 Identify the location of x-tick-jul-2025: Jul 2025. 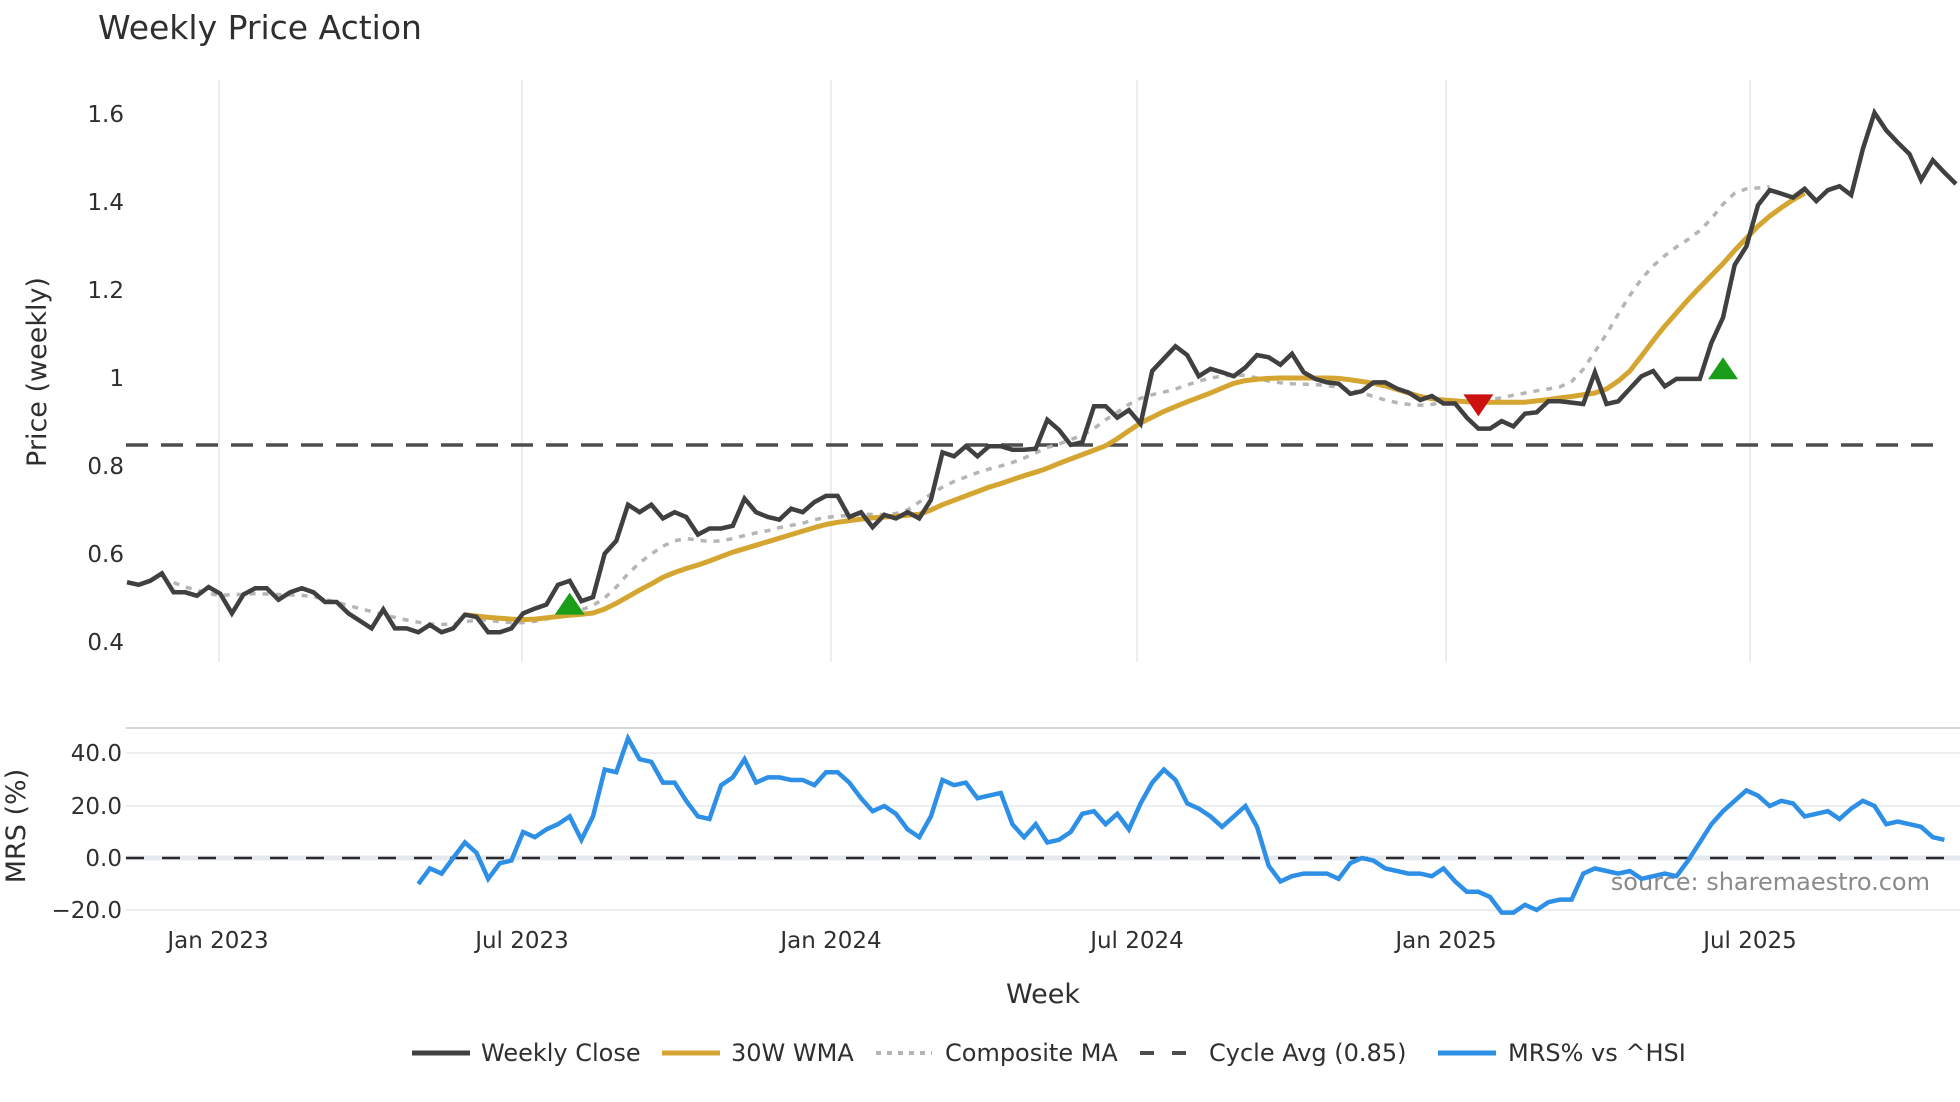
(1749, 941).